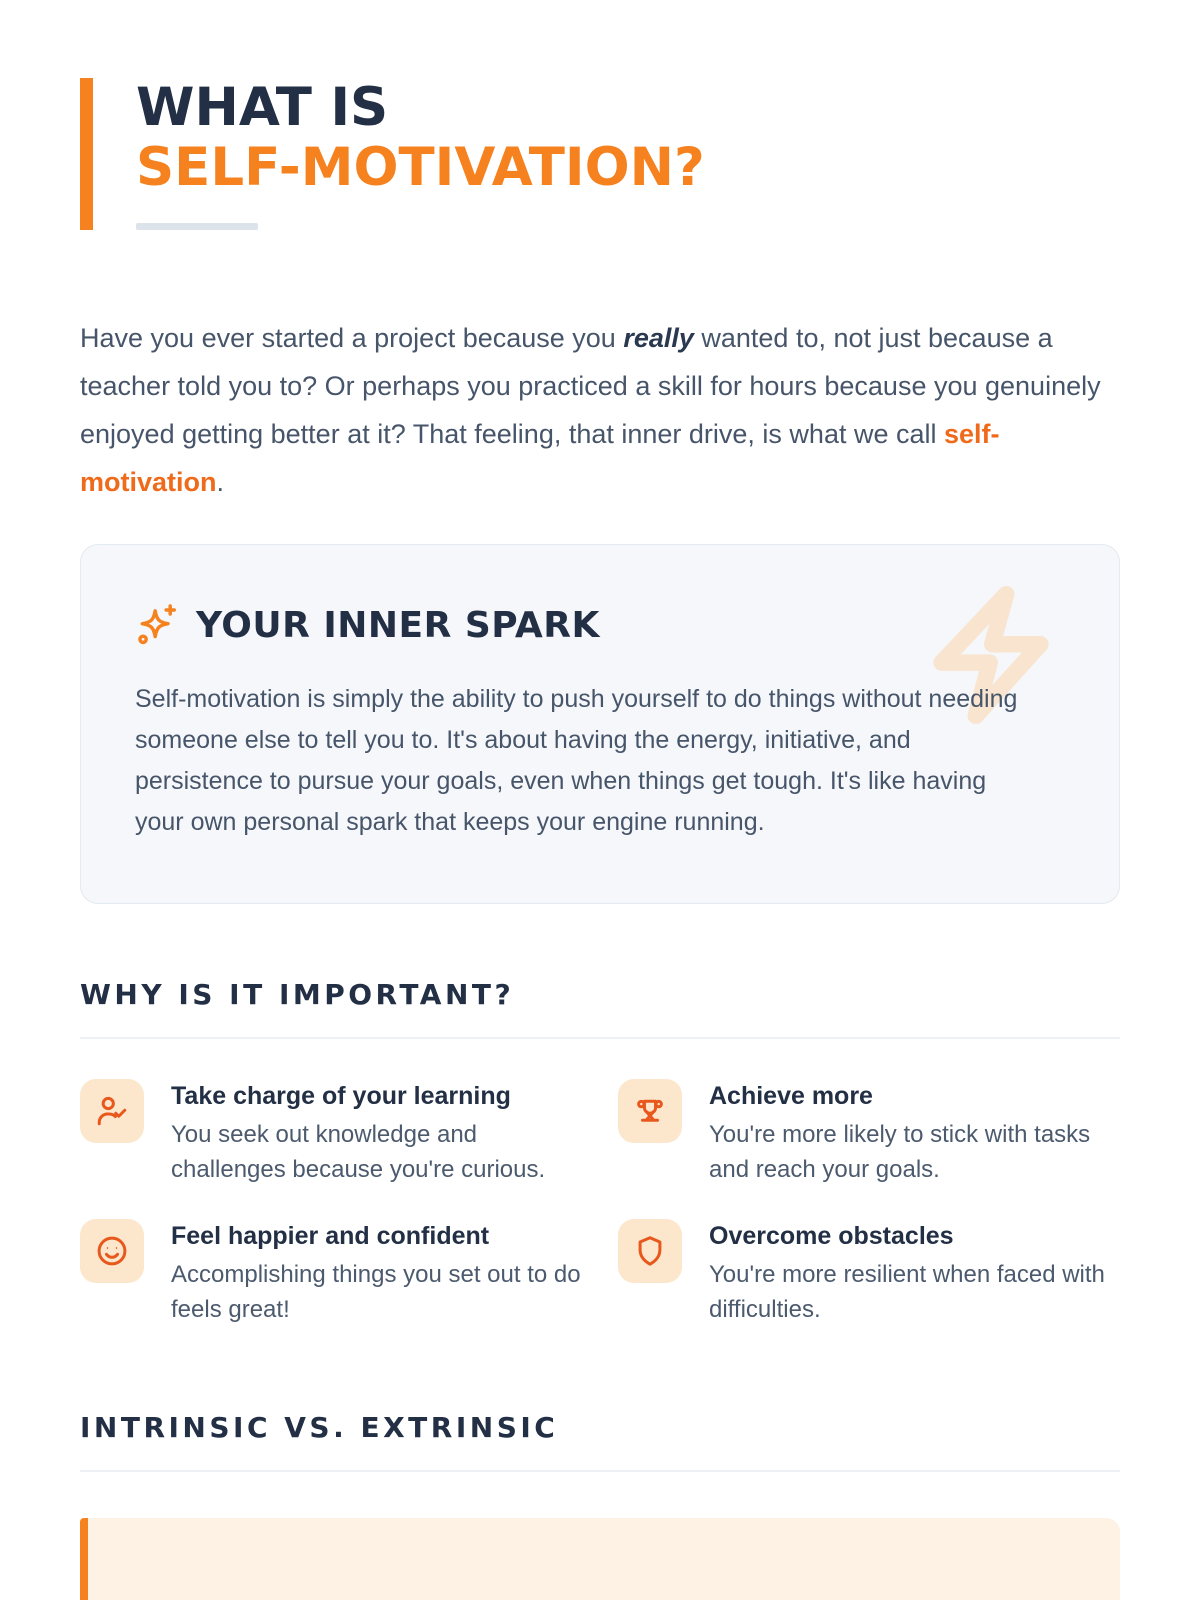 This screenshot has width=1200, height=1600. Describe the element at coordinates (220, 482) in the screenshot. I see `intro-text-3: .` at that location.